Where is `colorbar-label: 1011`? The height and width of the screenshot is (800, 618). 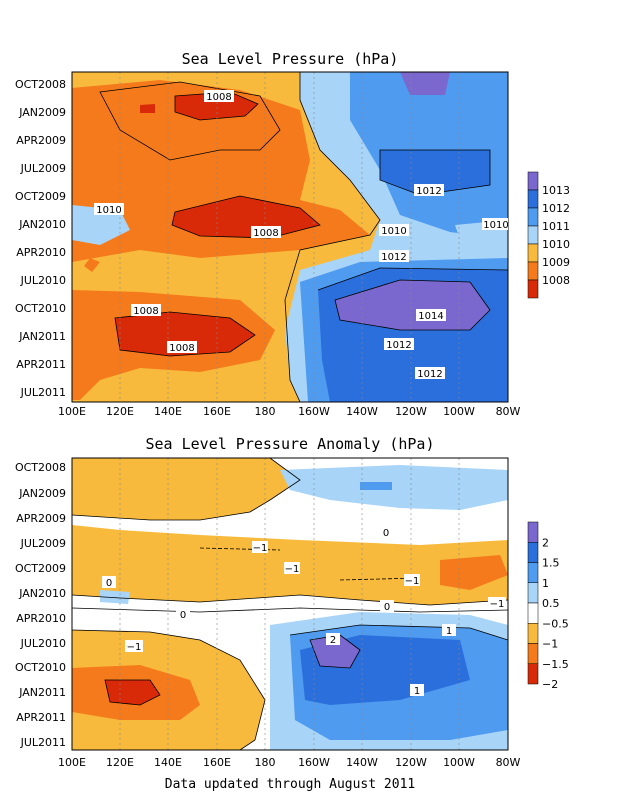 colorbar-label: 1011 is located at coordinates (556, 226).